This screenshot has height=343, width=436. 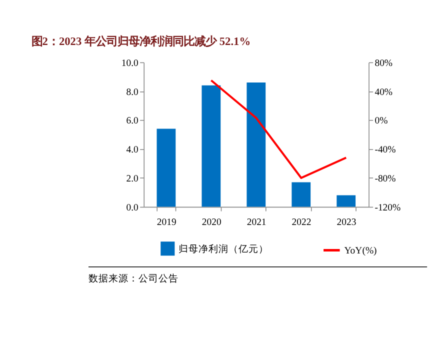 What do you see at coordinates (132, 179) in the screenshot?
I see `y-tick-label: 2.0` at bounding box center [132, 179].